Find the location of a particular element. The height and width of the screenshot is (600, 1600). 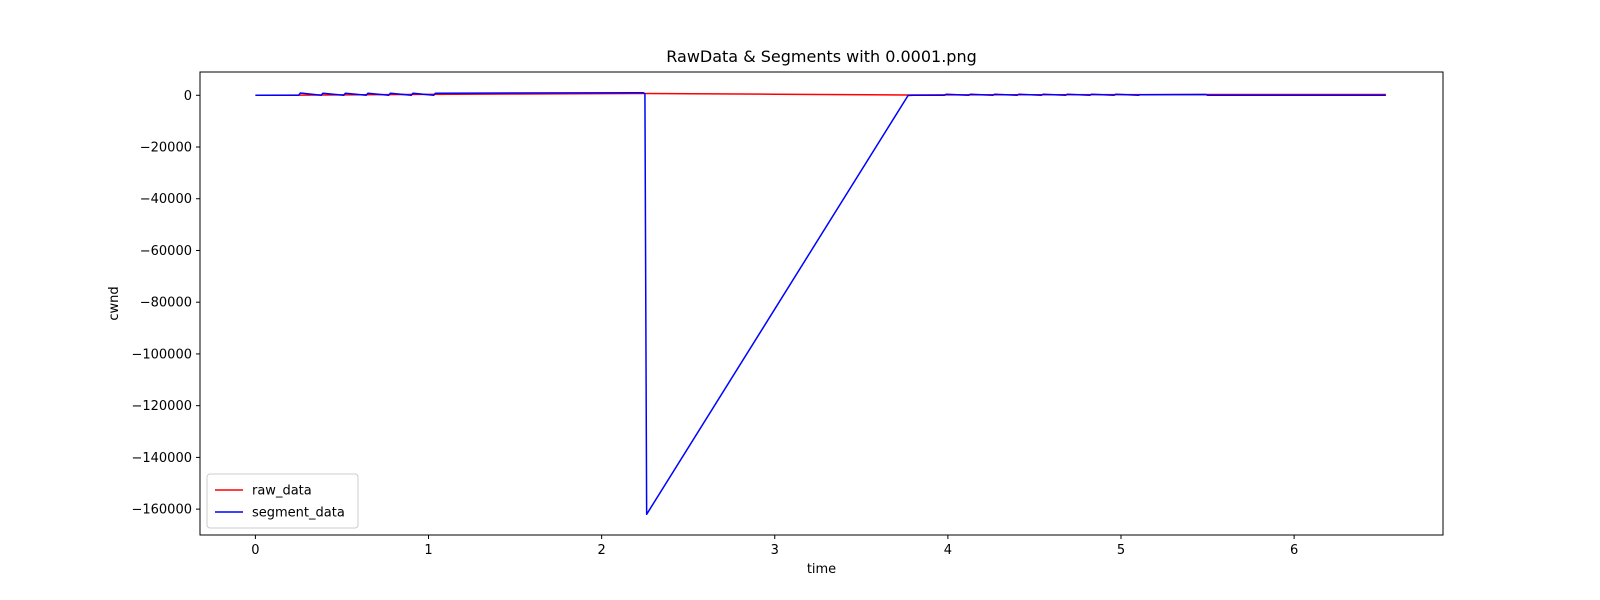

legend-label: segment_data is located at coordinates (298, 513).